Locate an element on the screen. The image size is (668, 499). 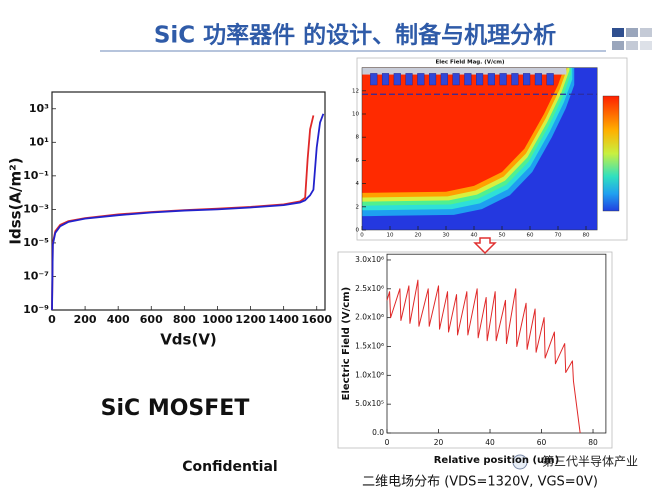
field-map is located at coordinates (480, 148).